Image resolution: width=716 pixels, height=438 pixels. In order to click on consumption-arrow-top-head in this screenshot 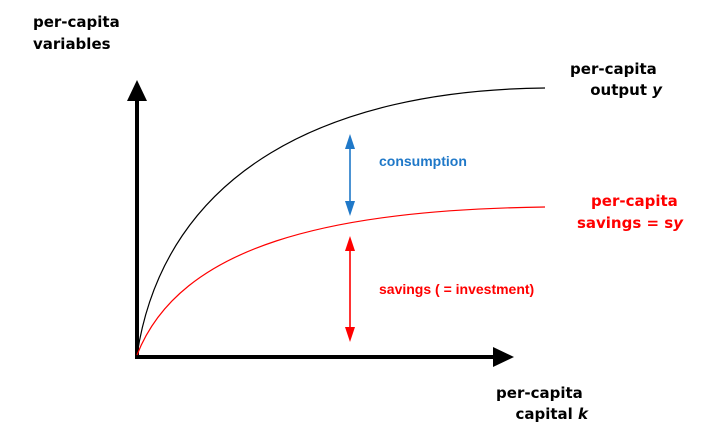, I will do `click(350, 141)`.